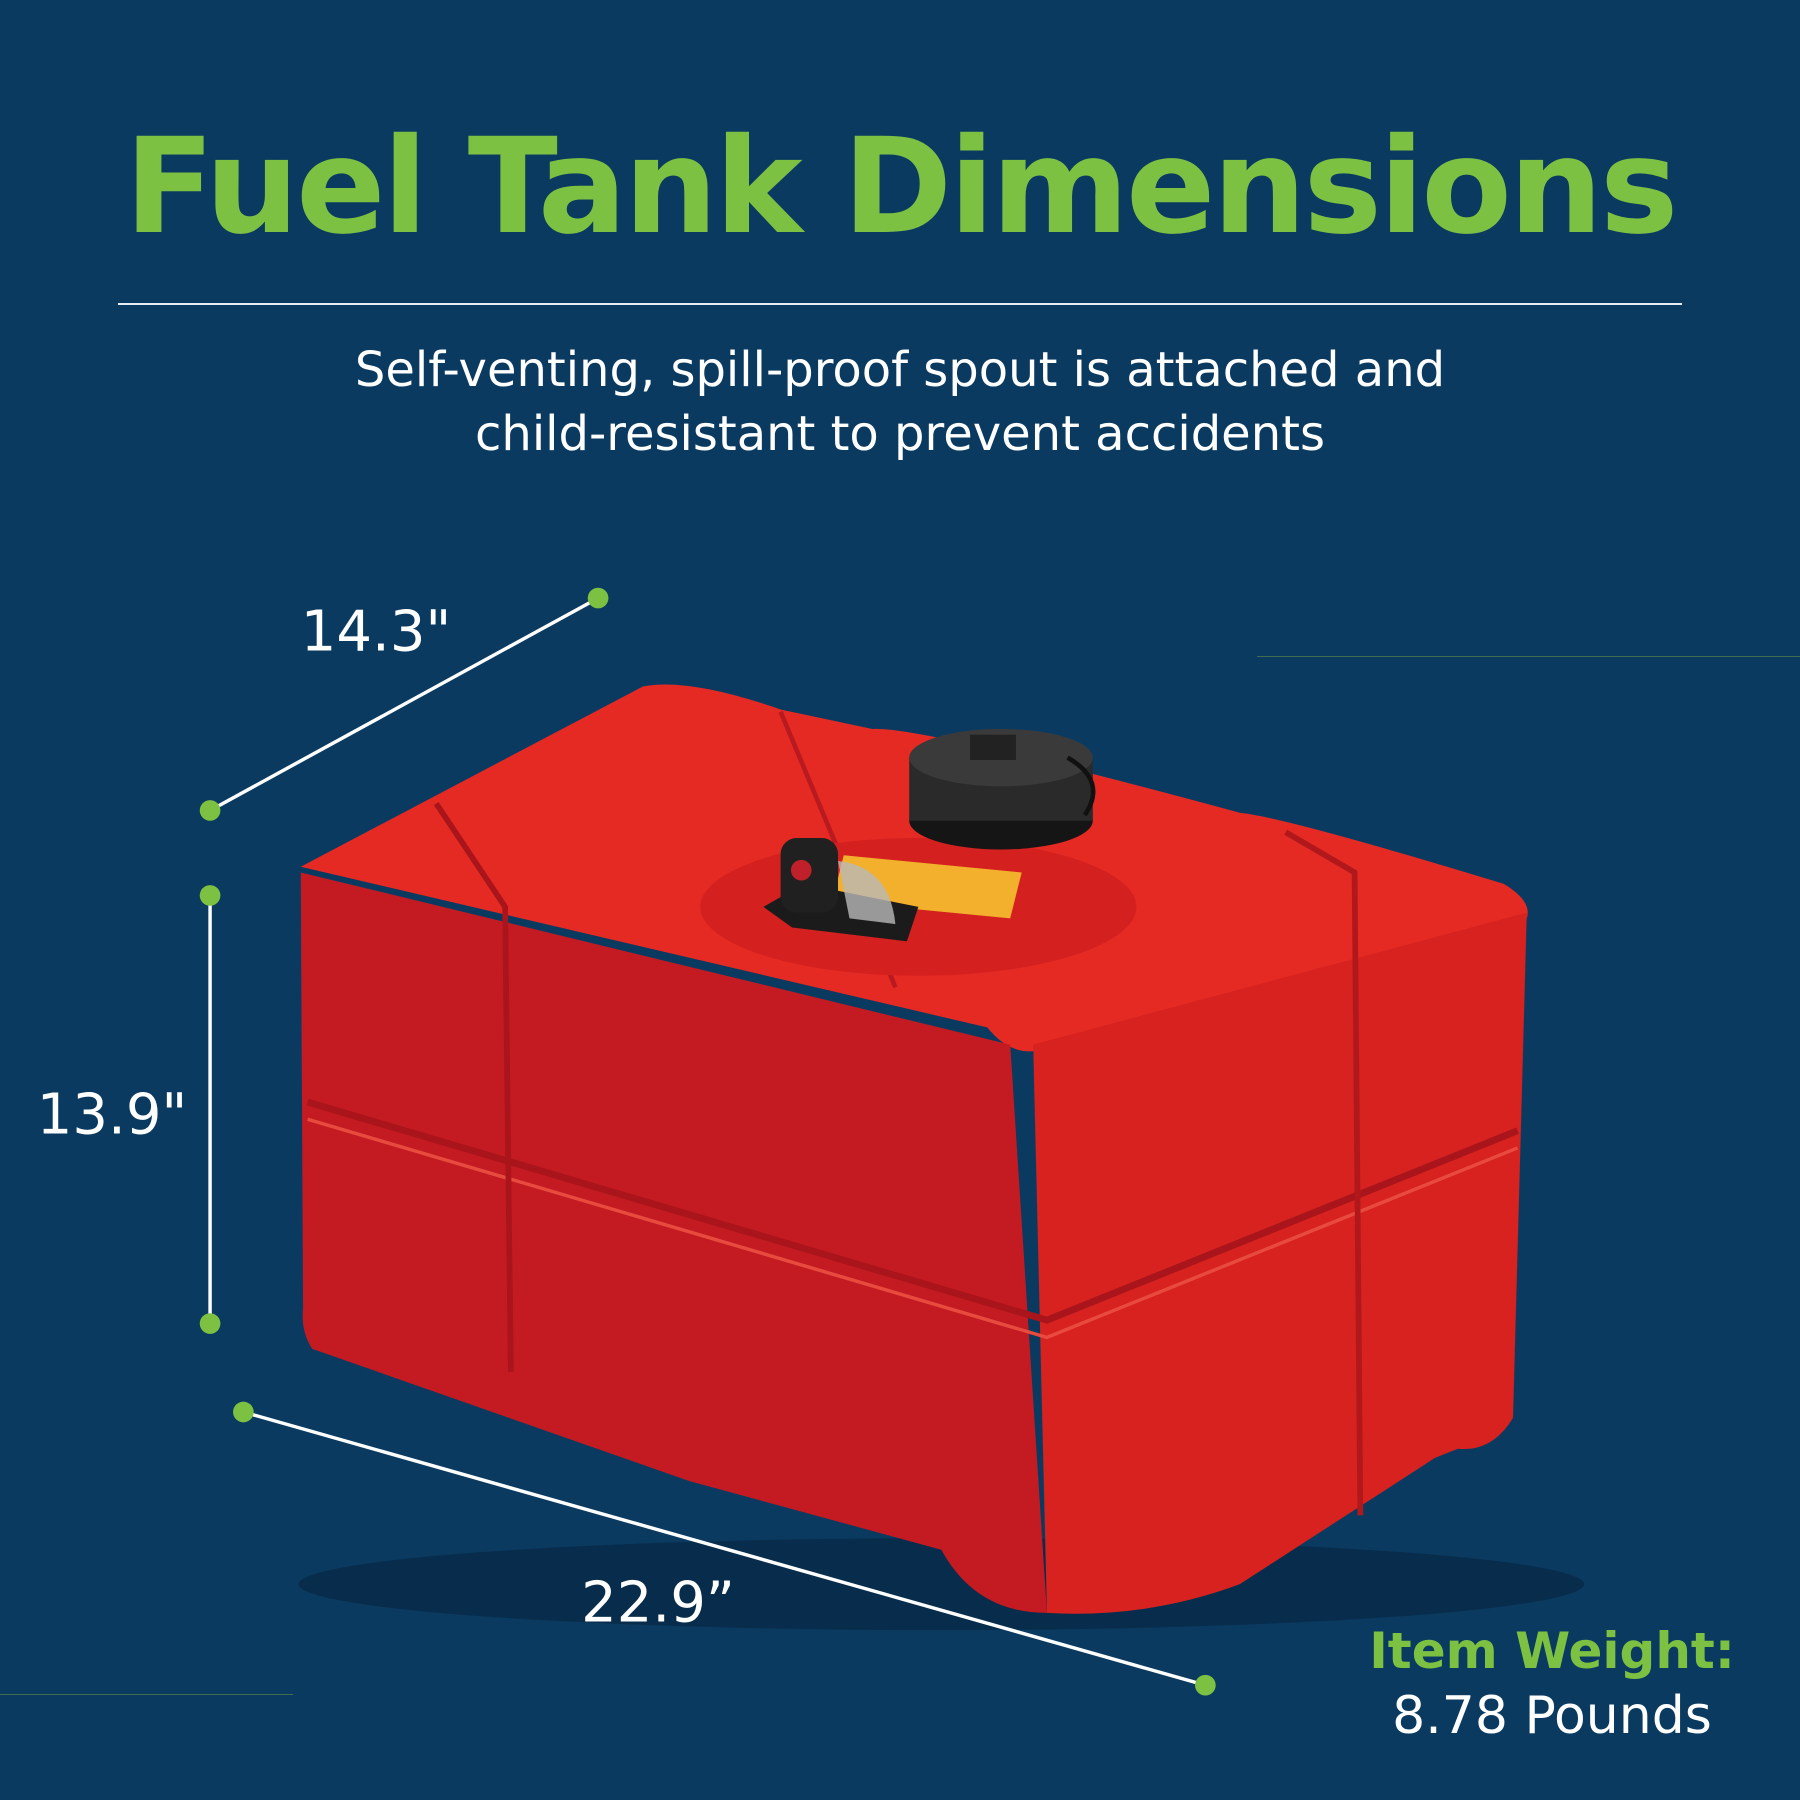 The height and width of the screenshot is (1800, 1800). Describe the element at coordinates (724, 1548) in the screenshot. I see `length-dimension-line` at that location.